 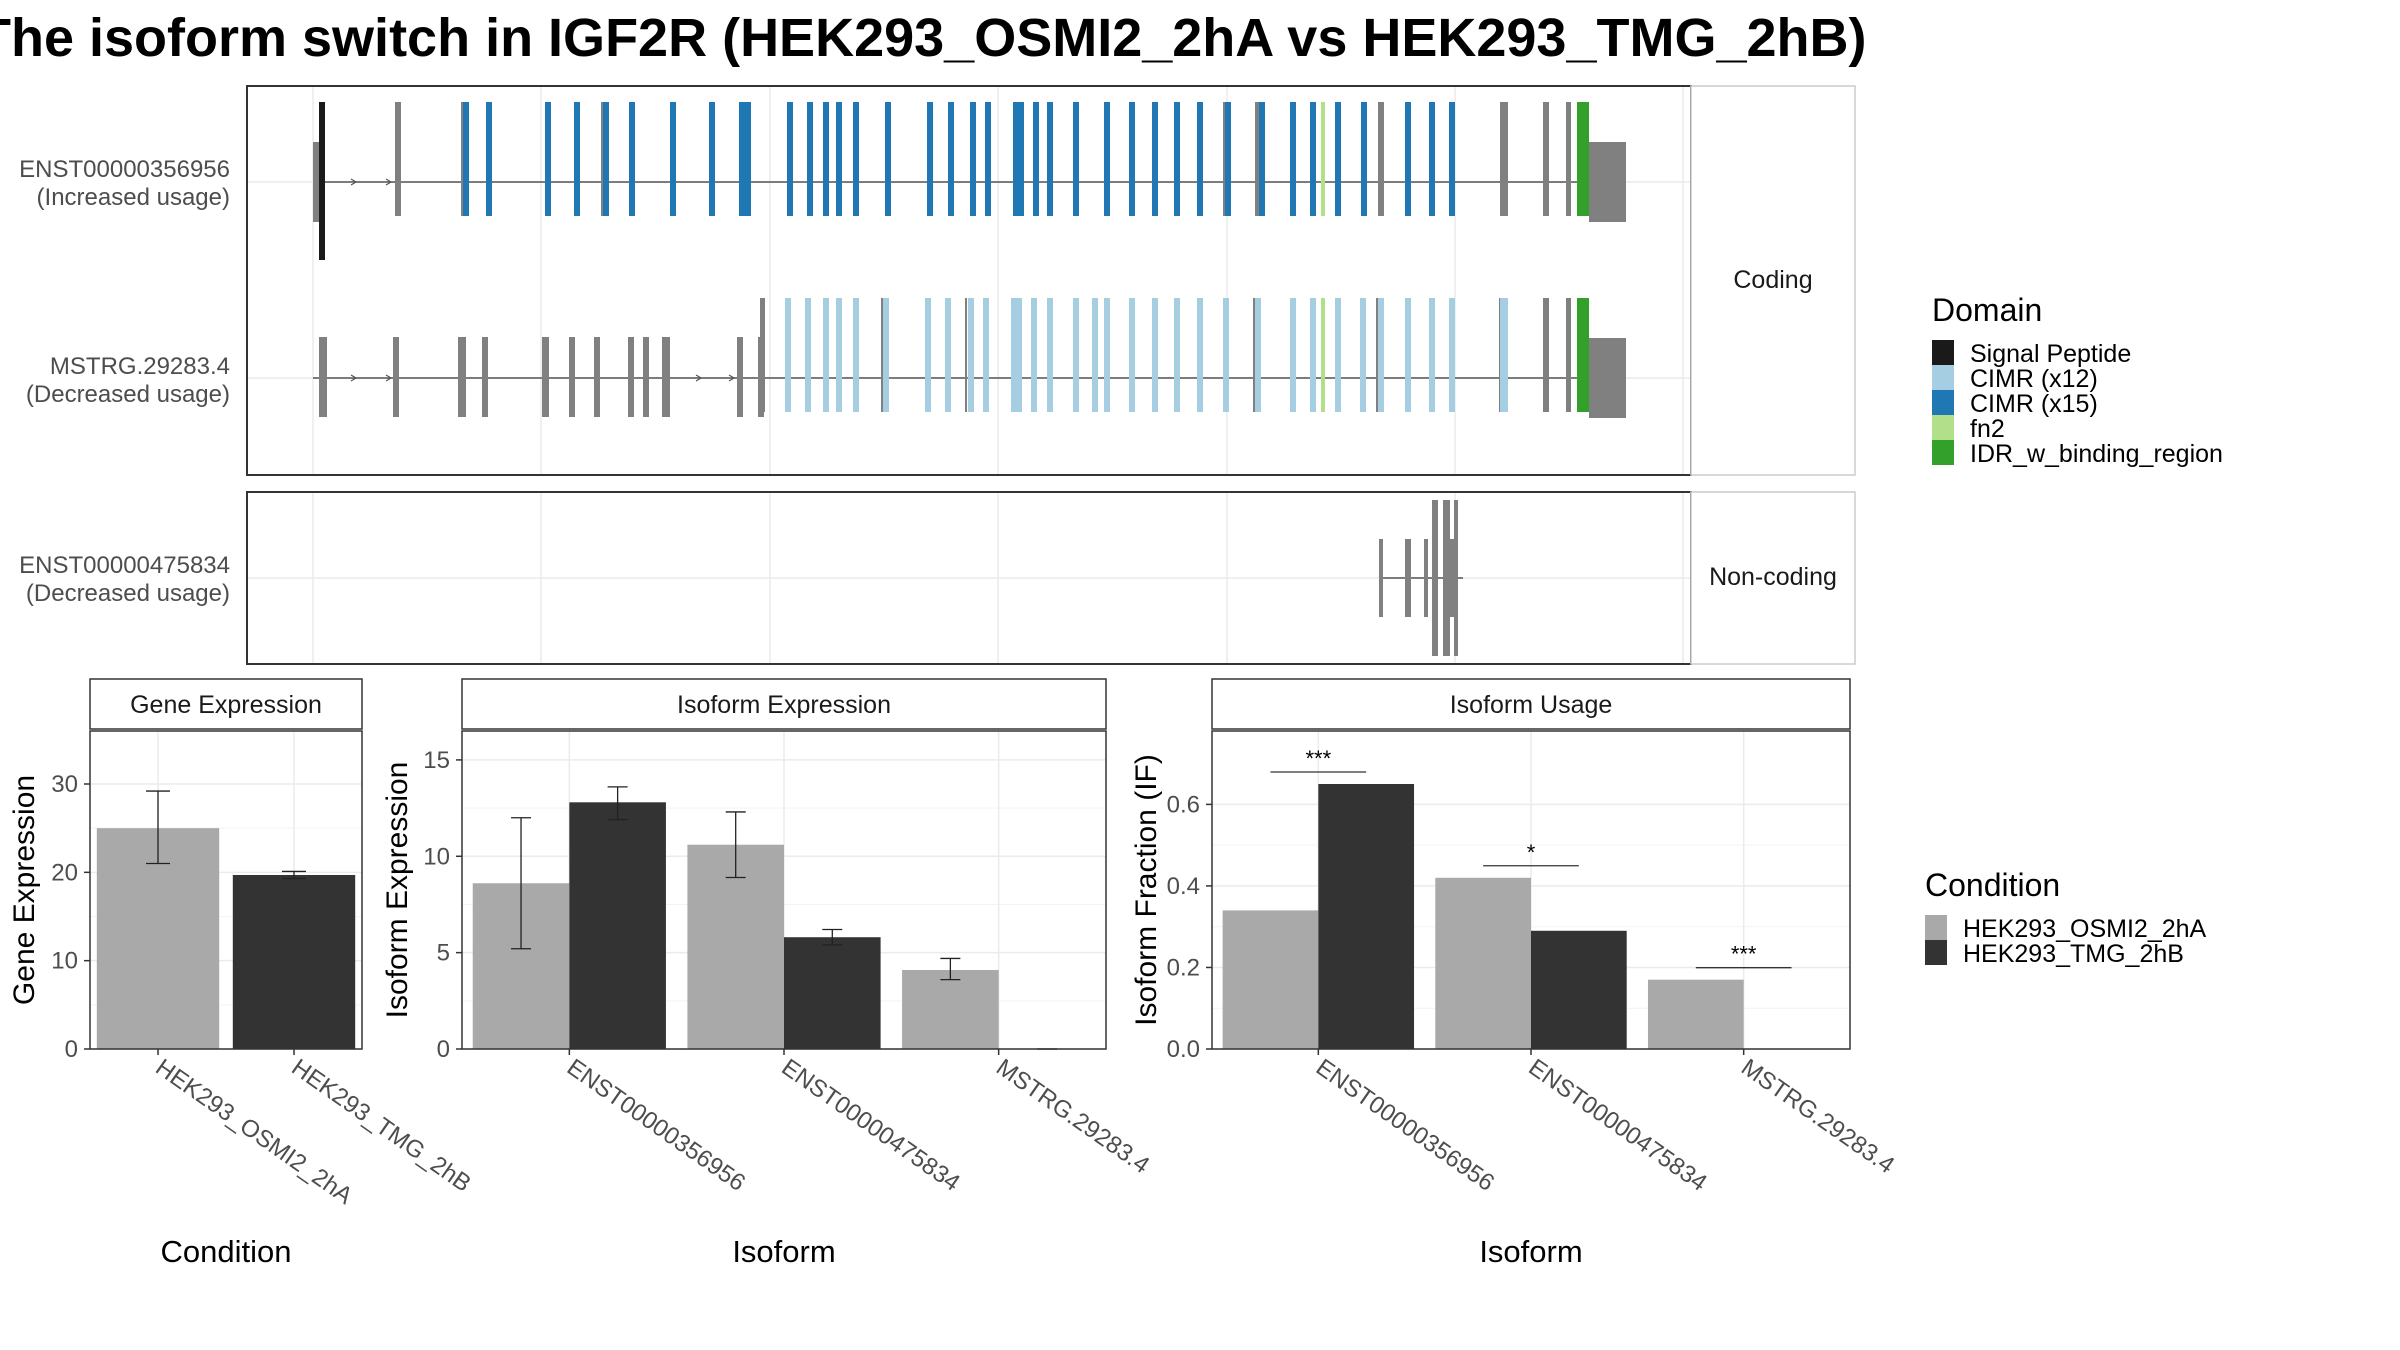 I want to click on y-tick-label: 30, so click(x=64, y=784).